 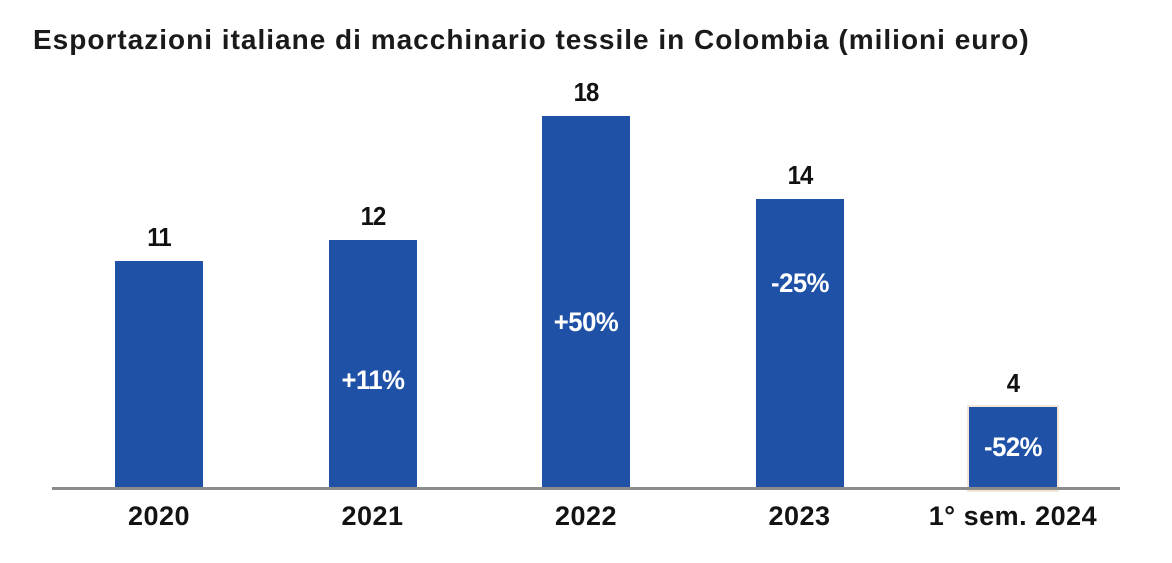 What do you see at coordinates (800, 175) in the screenshot?
I see `bar-value-label: 14` at bounding box center [800, 175].